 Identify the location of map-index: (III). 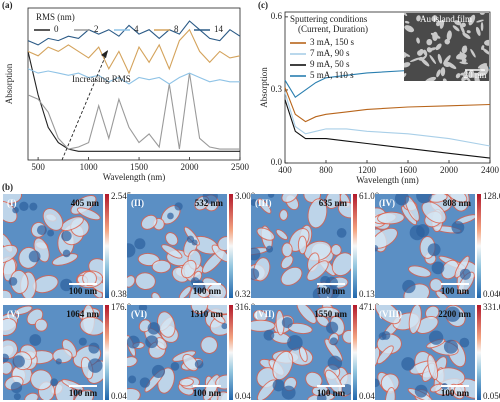
(263, 203).